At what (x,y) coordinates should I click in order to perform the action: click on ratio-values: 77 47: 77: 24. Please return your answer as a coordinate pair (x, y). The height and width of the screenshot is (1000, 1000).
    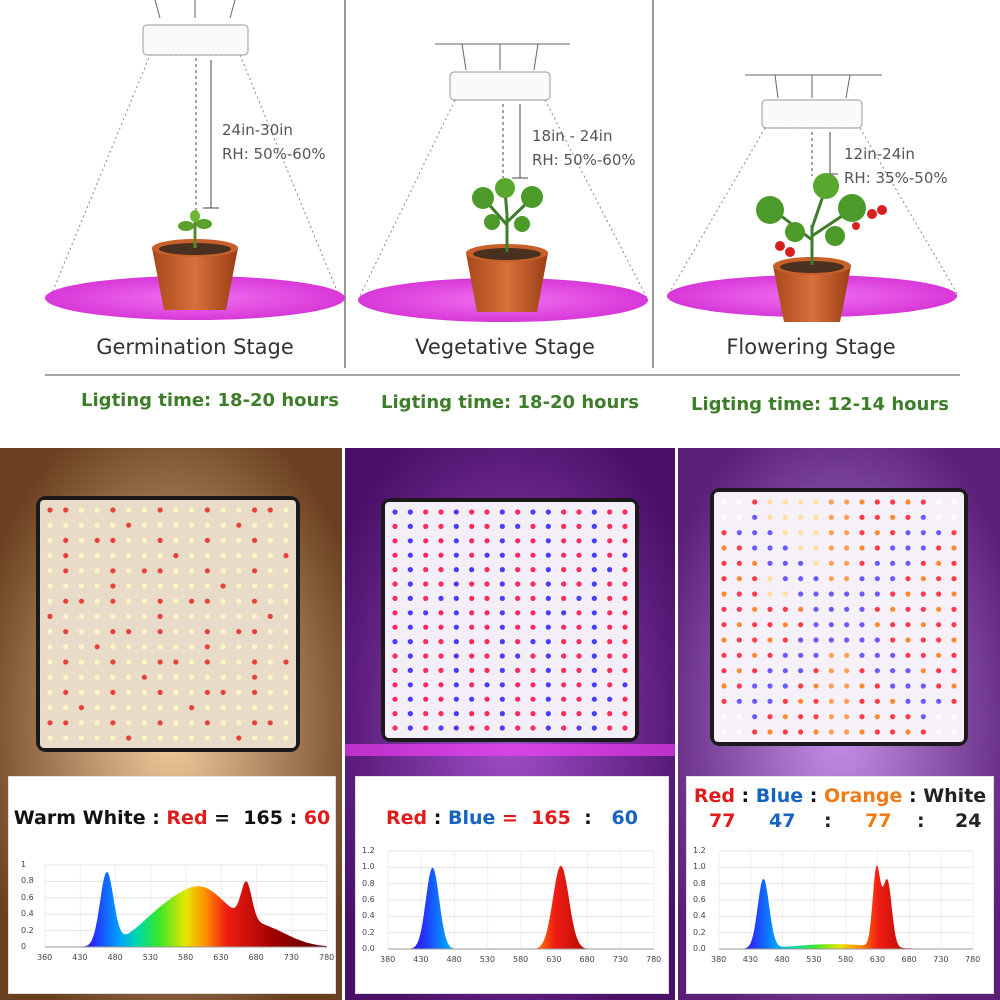
    Looking at the image, I should click on (840, 822).